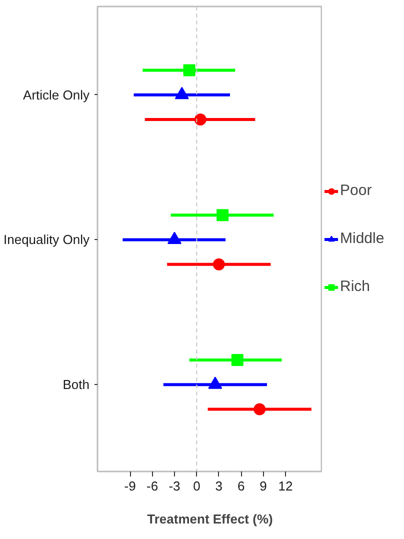 The height and width of the screenshot is (539, 404). What do you see at coordinates (285, 486) in the screenshot?
I see `x-tick-label: 12` at bounding box center [285, 486].